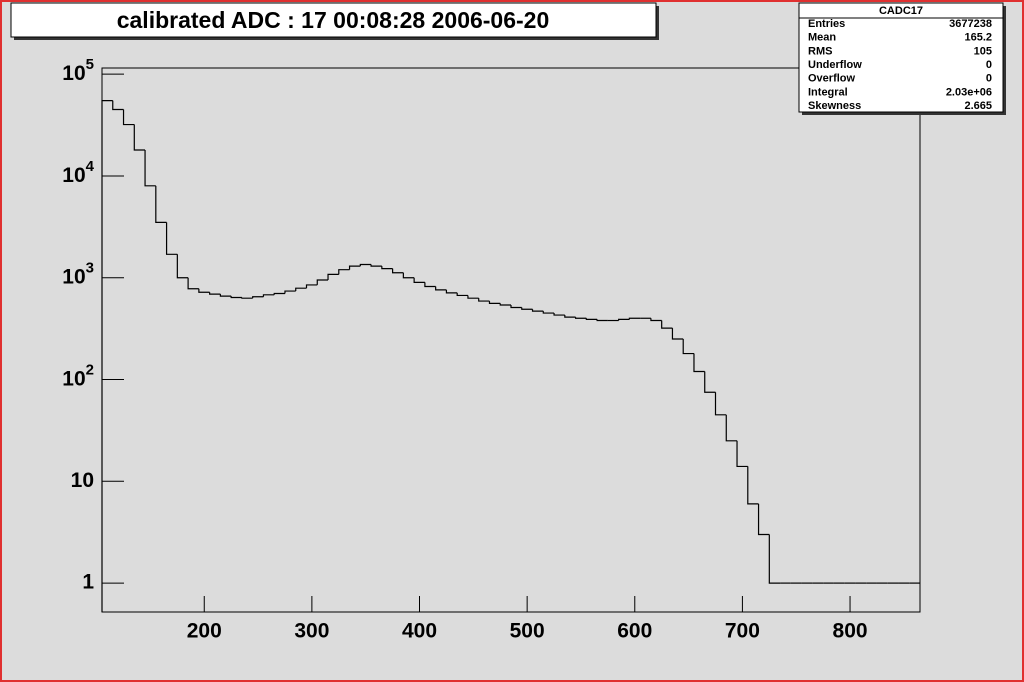 Image resolution: width=1024 pixels, height=682 pixels. I want to click on stats-key: Entries, so click(826, 24).